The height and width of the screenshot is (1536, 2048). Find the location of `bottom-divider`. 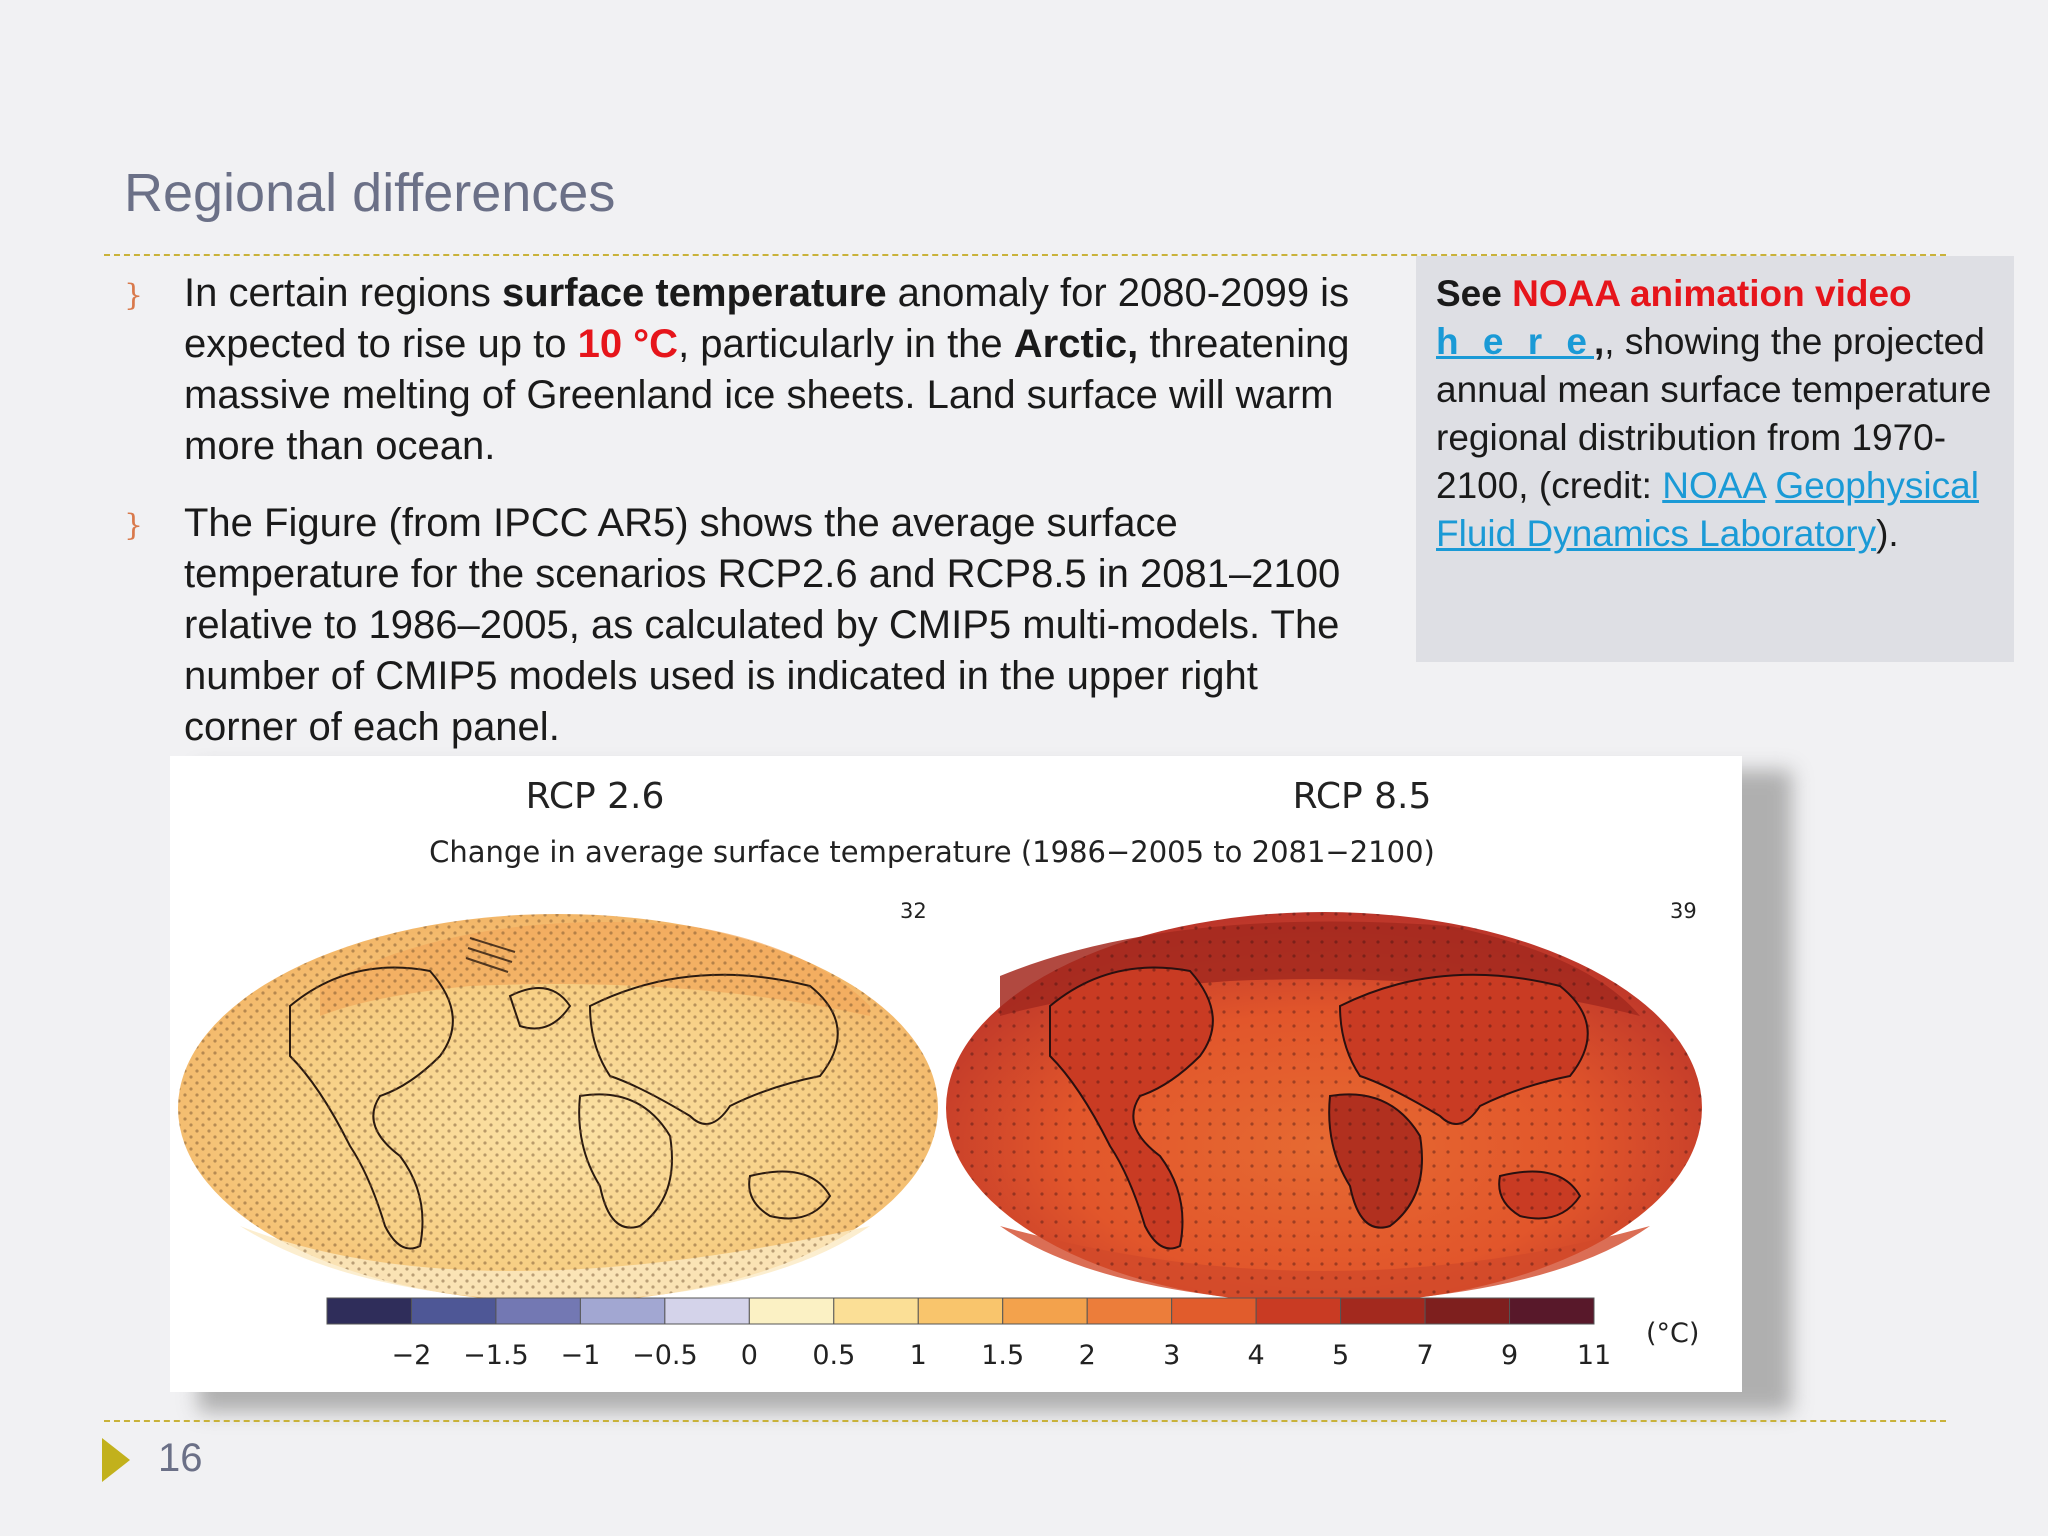

bottom-divider is located at coordinates (1025, 1421).